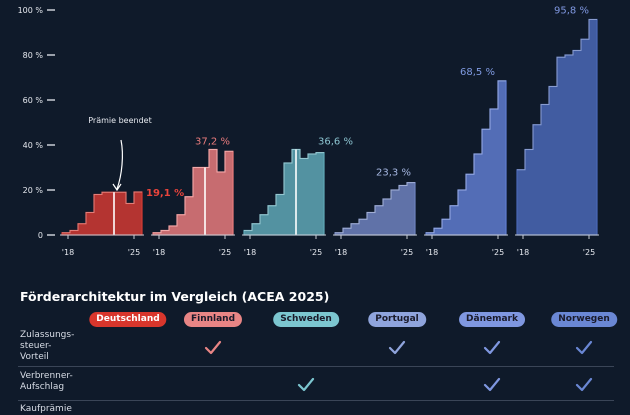 Image resolution: width=630 pixels, height=415 pixels. Describe the element at coordinates (397, 319) in the screenshot. I see `country-pill-portugal: Portugal` at that location.